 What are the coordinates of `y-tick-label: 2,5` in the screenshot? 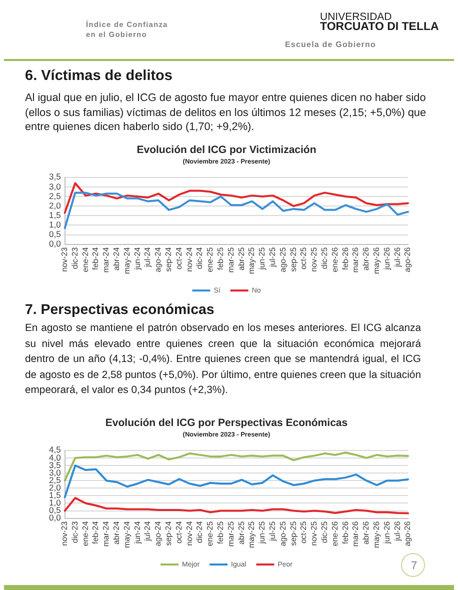 It's located at (55, 195).